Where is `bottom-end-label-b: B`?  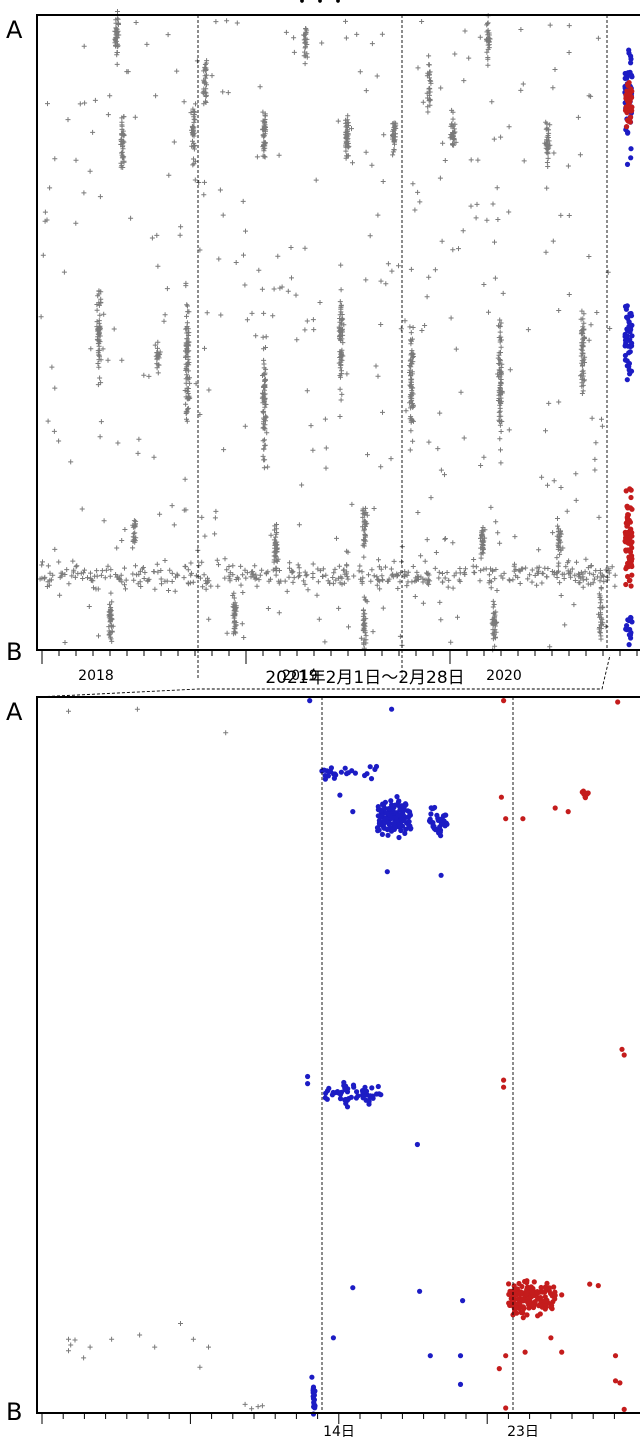
bottom-end-label-b: B is located at coordinates (14, 1412).